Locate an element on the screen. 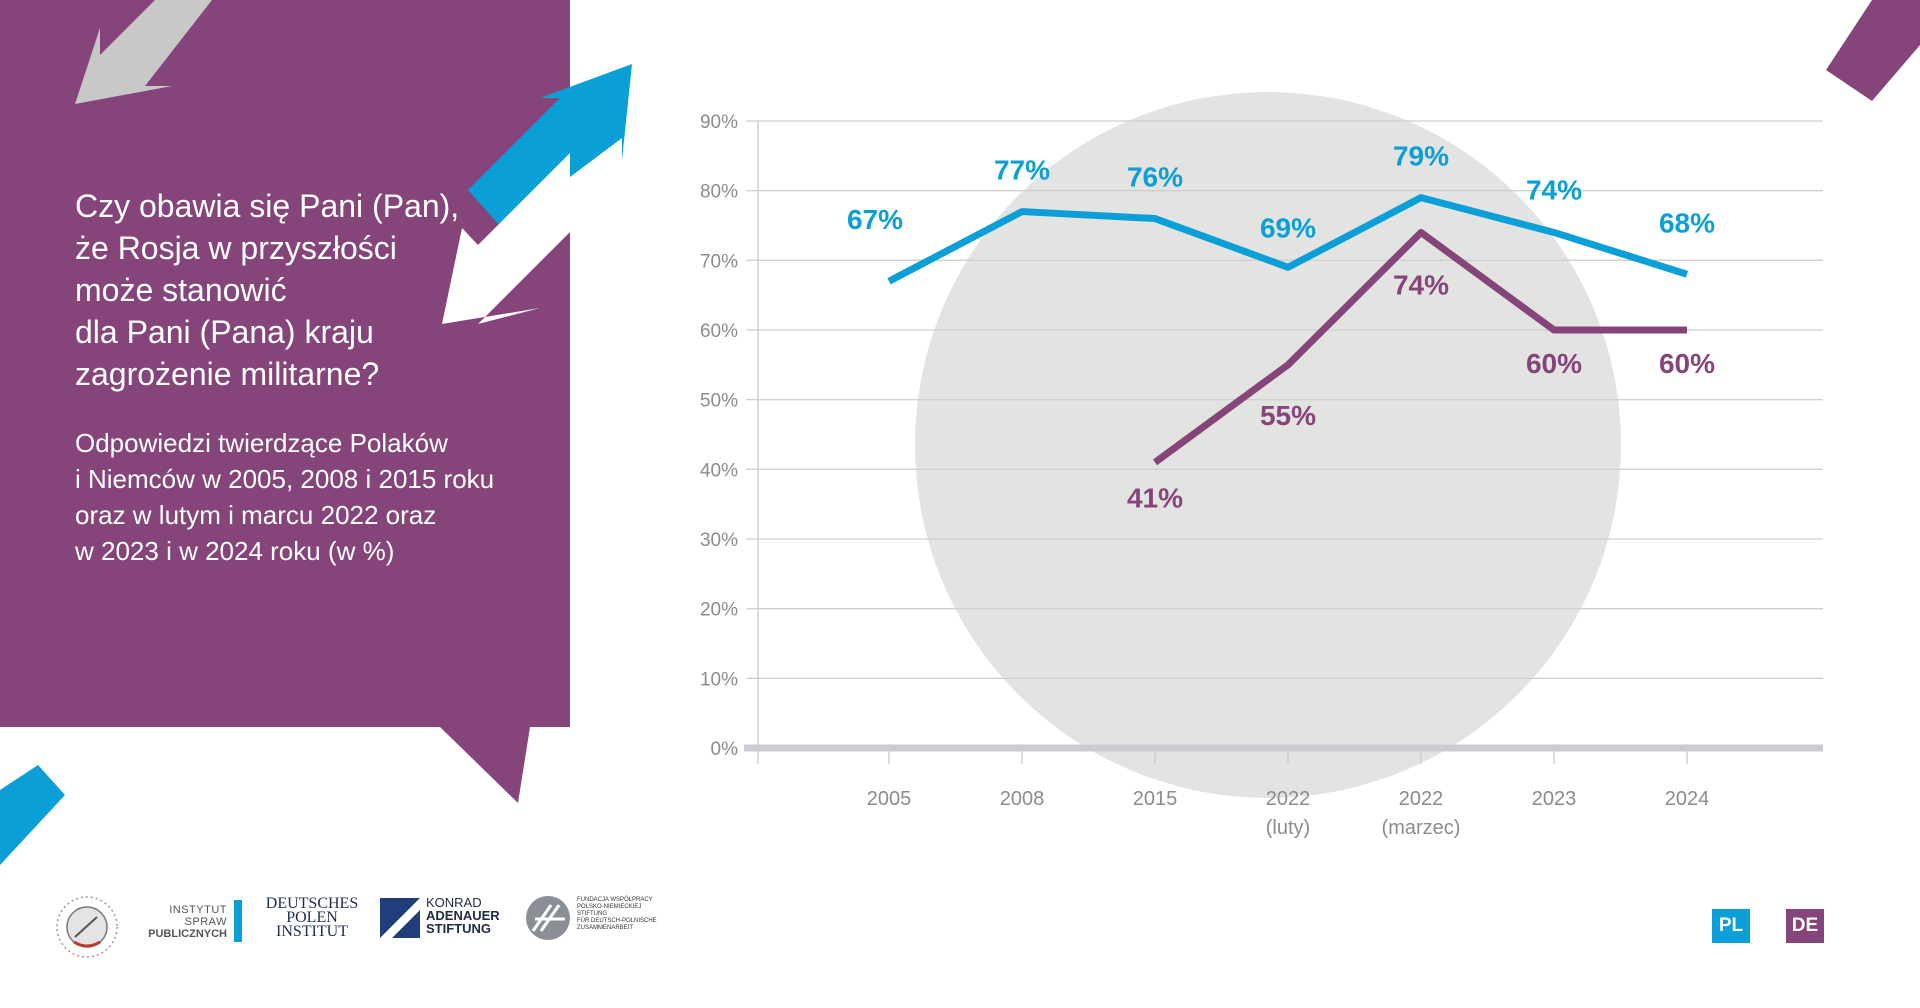 This screenshot has height=1008, width=1920. y-tick-label: 10% is located at coordinates (719, 679).